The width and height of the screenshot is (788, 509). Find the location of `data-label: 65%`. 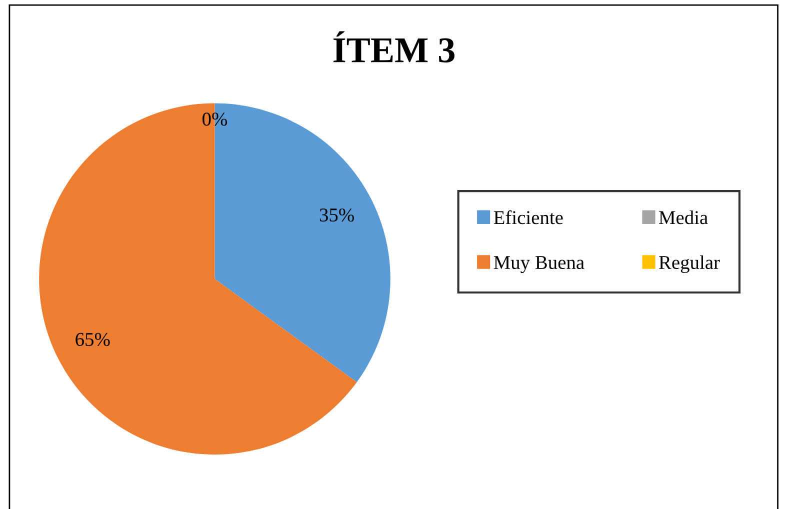

data-label: 65% is located at coordinates (93, 339).